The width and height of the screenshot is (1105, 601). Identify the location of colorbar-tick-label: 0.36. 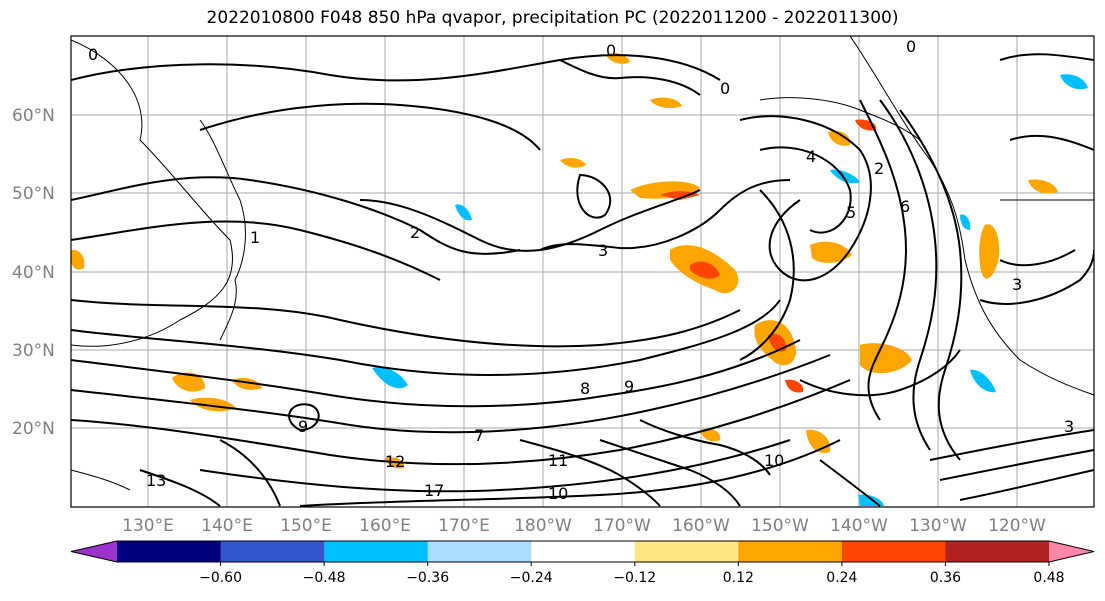
(945, 578).